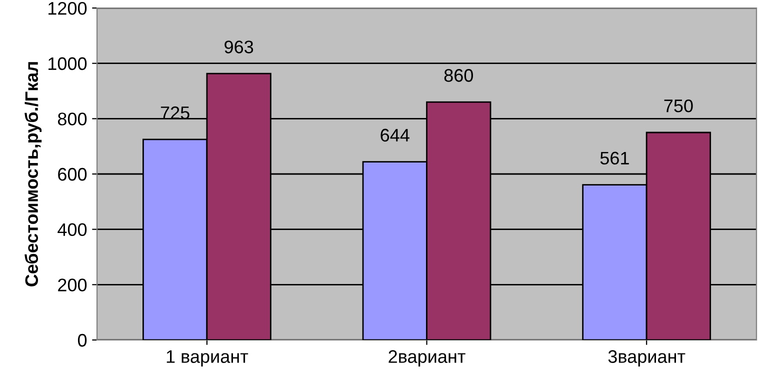 The height and width of the screenshot is (382, 758). What do you see at coordinates (458, 75) in the screenshot?
I see `data-label: 860` at bounding box center [458, 75].